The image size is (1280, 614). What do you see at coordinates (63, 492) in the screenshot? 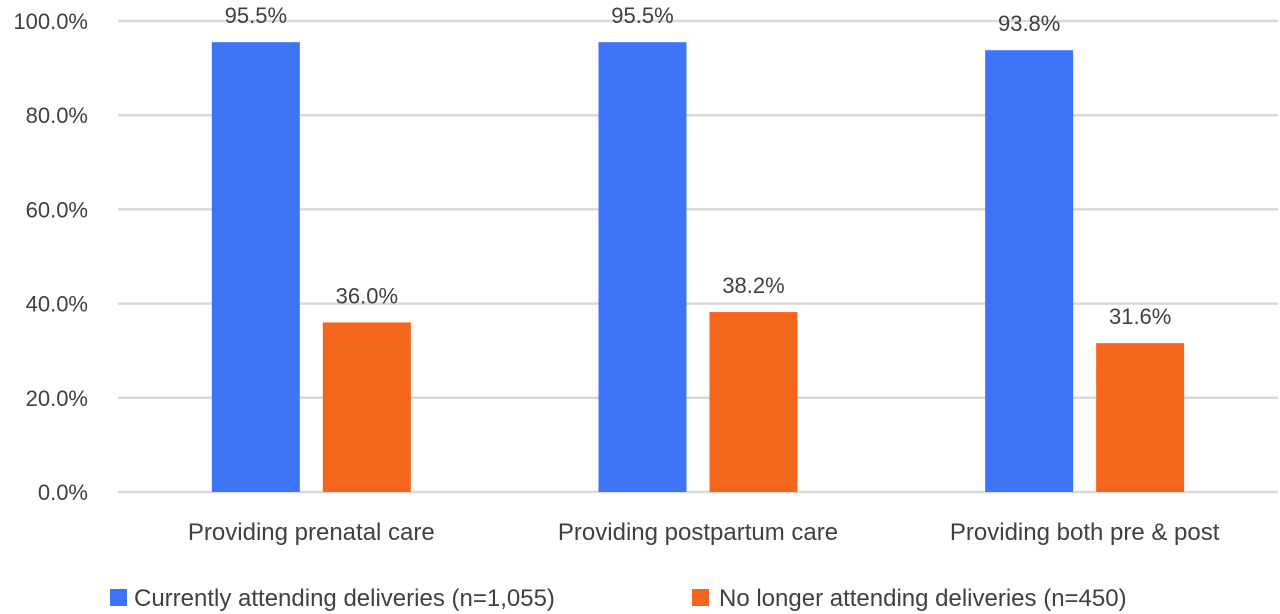
I see `y-tick-label: 0.0%` at bounding box center [63, 492].